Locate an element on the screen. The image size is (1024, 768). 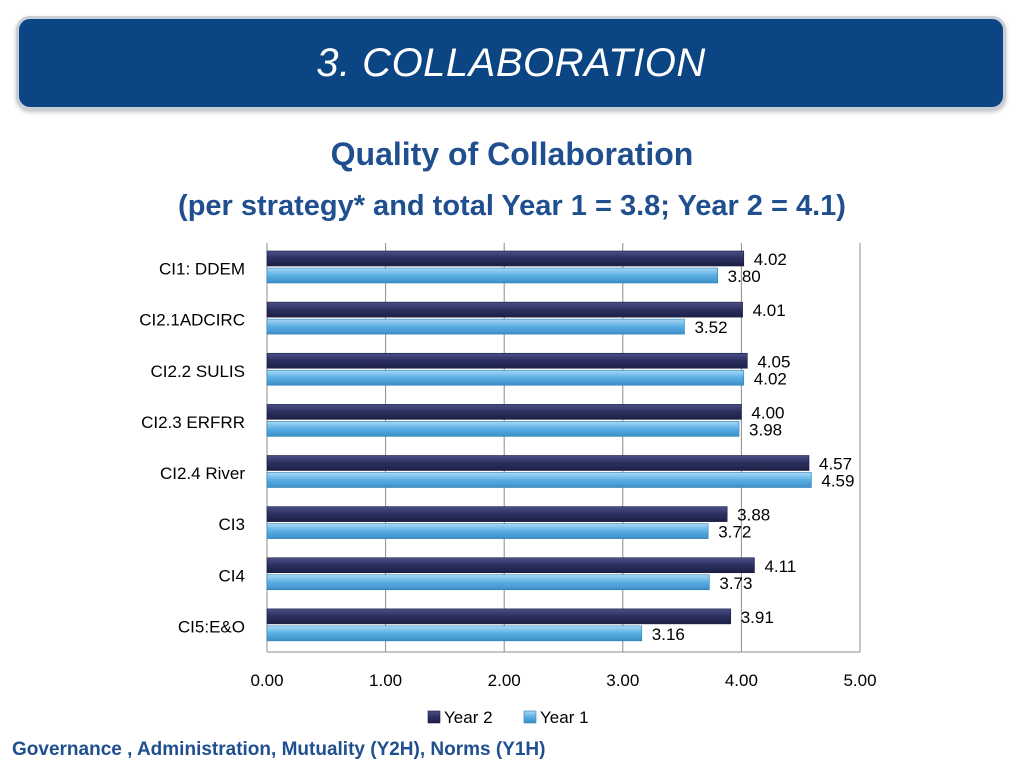
category-label: CI2.2 SULIS is located at coordinates (198, 371).